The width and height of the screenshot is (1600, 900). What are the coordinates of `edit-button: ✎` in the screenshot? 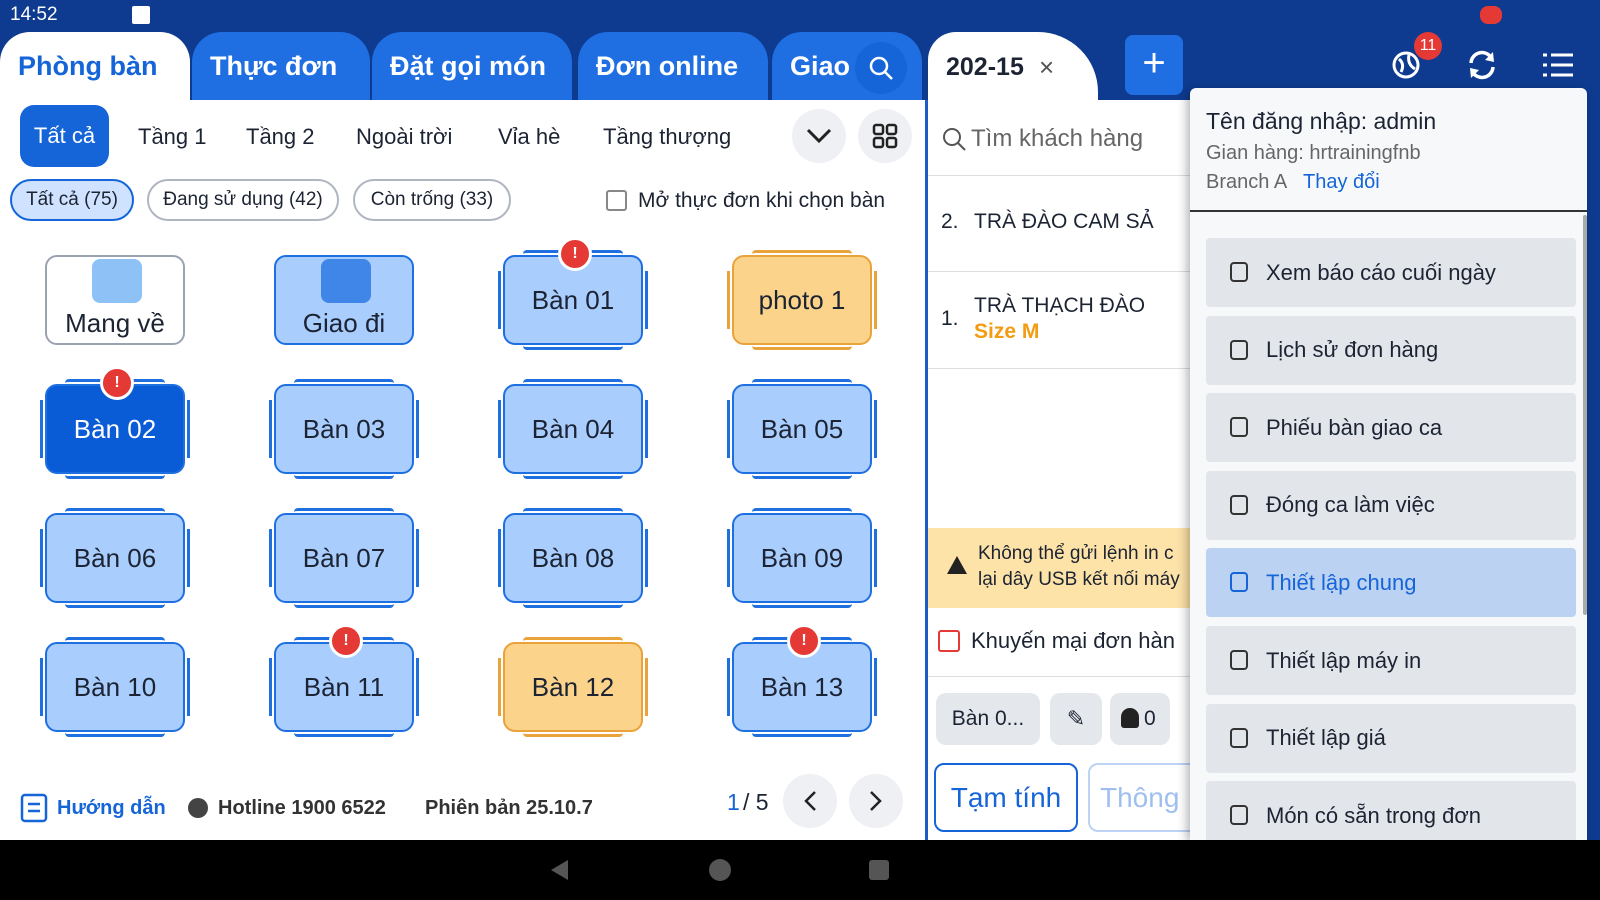 It's located at (1076, 719).